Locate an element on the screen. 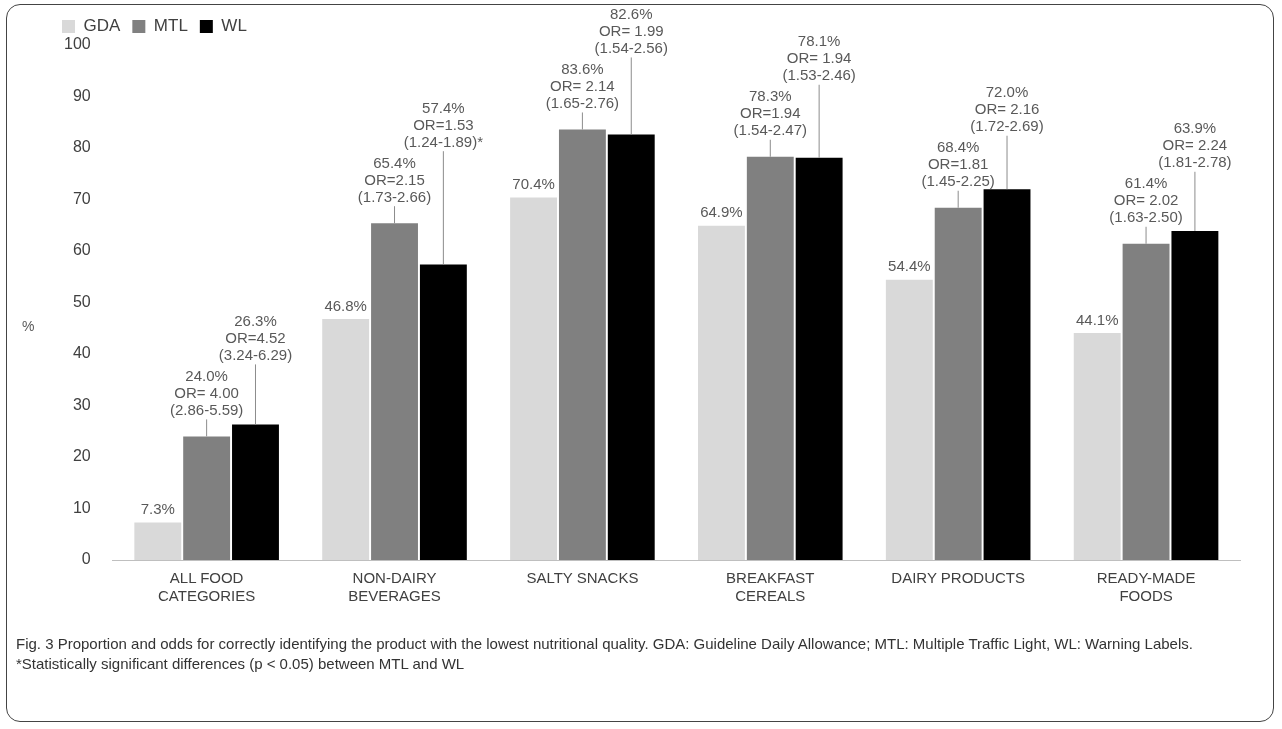 The width and height of the screenshot is (1282, 729). y-tick-label: 50 is located at coordinates (81, 301).